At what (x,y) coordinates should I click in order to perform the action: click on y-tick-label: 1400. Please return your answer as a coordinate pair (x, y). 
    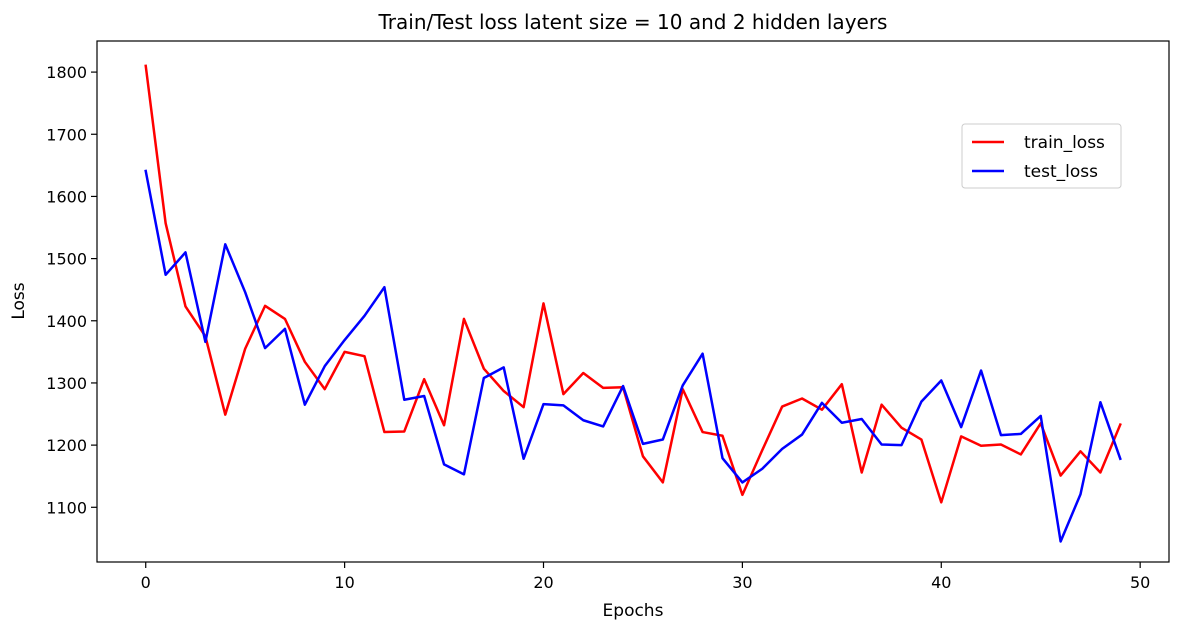
    Looking at the image, I should click on (66, 321).